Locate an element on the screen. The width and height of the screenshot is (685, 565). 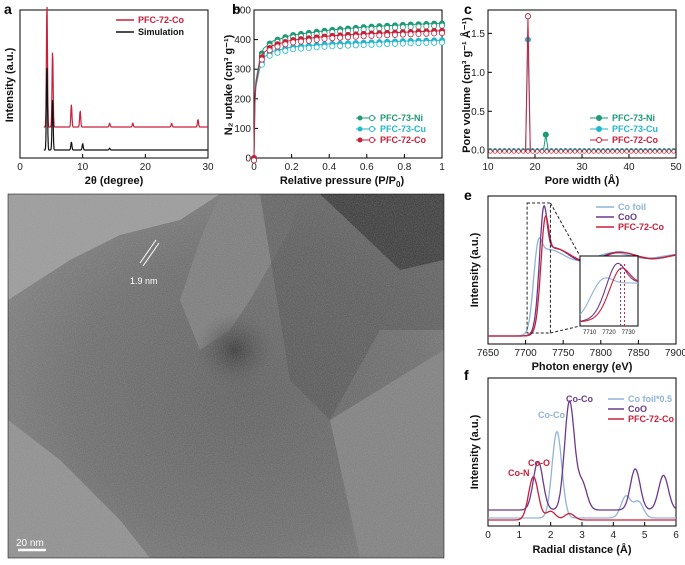
panel-f-annotation-coco-2: Co-Co is located at coordinates (551, 415).